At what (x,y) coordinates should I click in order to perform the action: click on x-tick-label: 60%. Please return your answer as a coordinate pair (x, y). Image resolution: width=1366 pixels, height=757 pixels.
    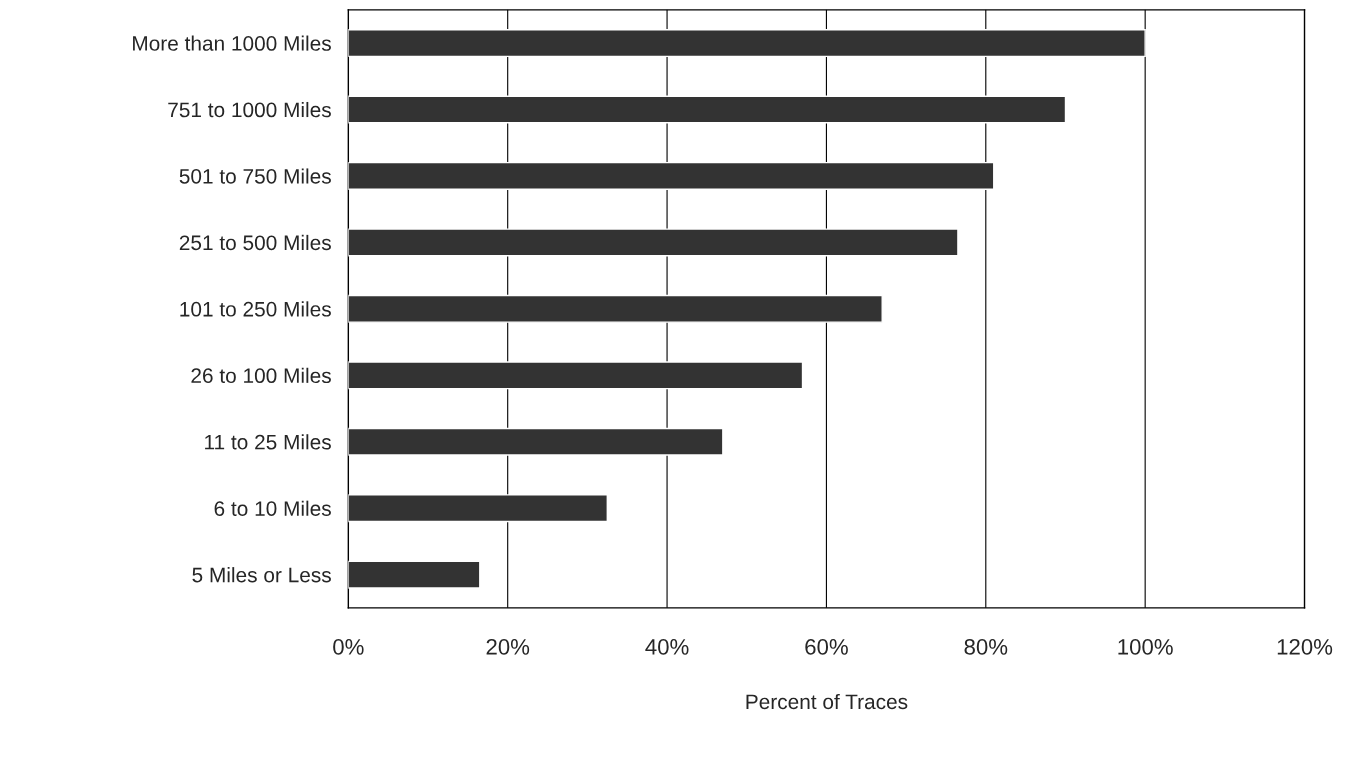
    Looking at the image, I should click on (826, 647).